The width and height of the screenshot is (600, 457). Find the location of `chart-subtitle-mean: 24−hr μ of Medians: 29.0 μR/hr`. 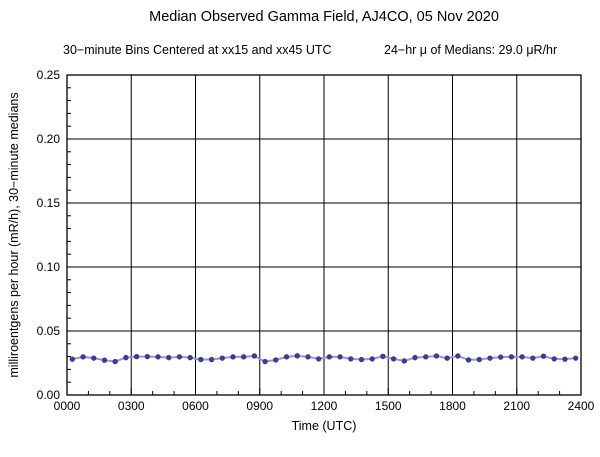

chart-subtitle-mean: 24−hr μ of Medians: 29.0 μR/hr is located at coordinates (471, 50).